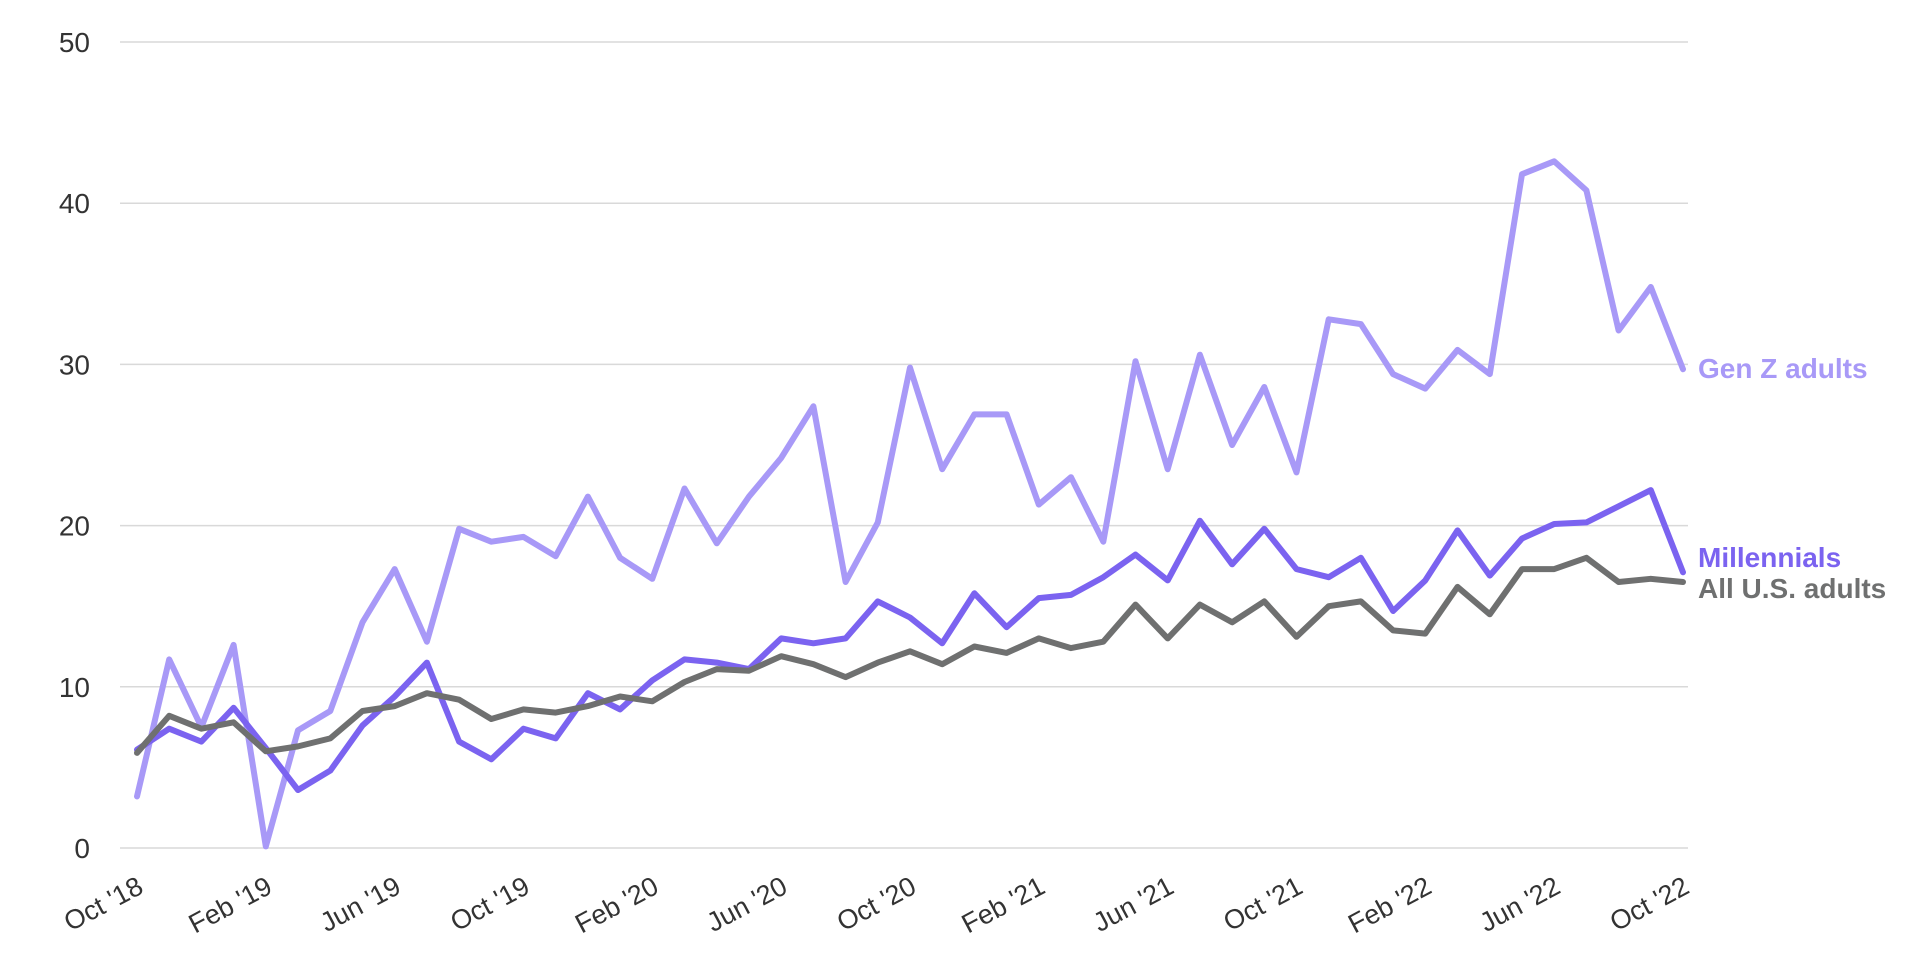 The height and width of the screenshot is (960, 1920). Describe the element at coordinates (1769, 557) in the screenshot. I see `series-label-millennials: Millennials` at that location.